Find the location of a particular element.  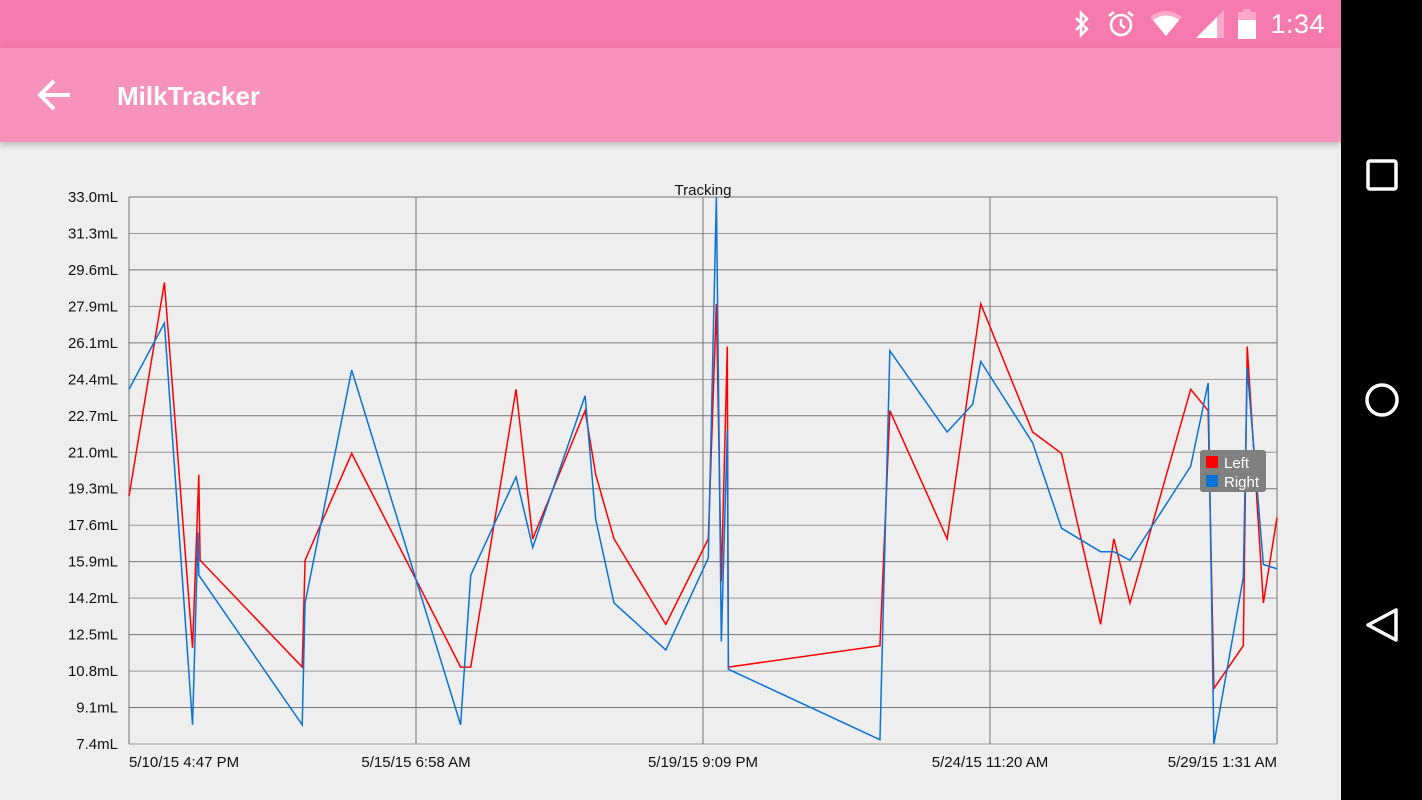

home-circle-icon is located at coordinates (1382, 400).